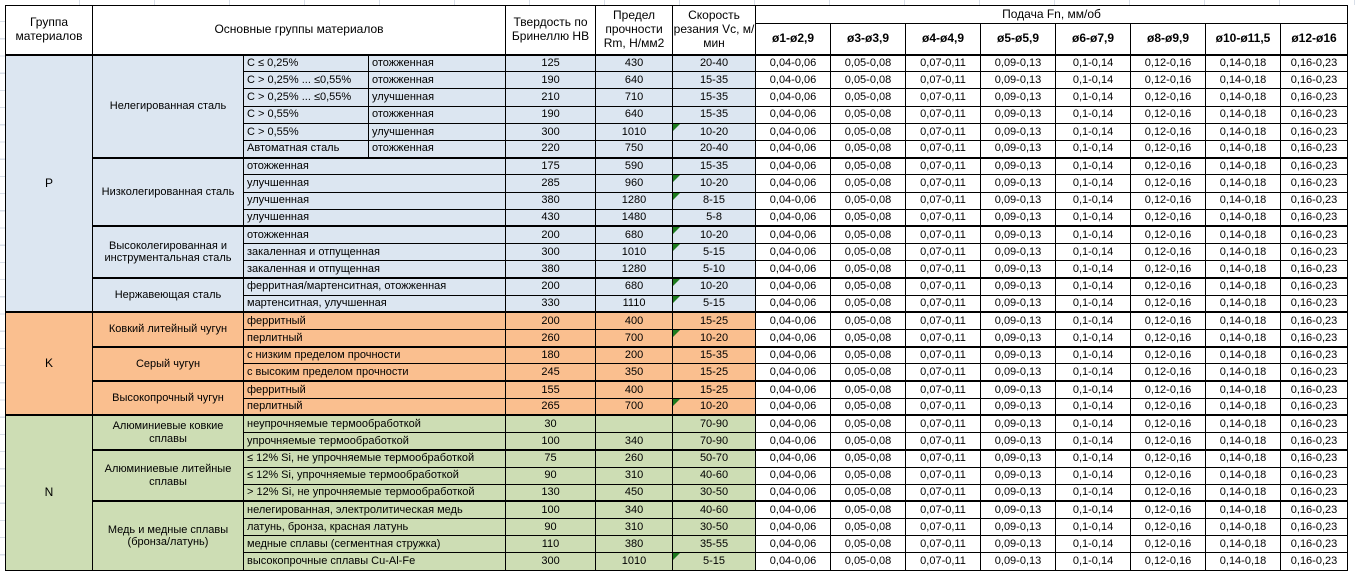 The width and height of the screenshot is (1356, 573). I want to click on material-group-cell: Низколегированная сталь, so click(168, 191).